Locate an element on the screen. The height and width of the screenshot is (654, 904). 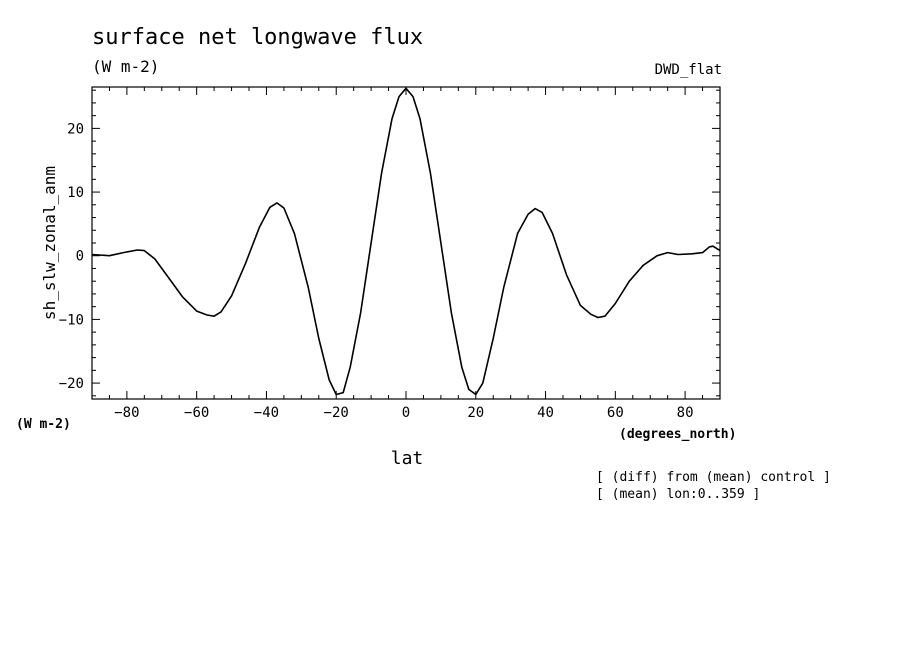
experiment-label: DWD_flat is located at coordinates (688, 70).